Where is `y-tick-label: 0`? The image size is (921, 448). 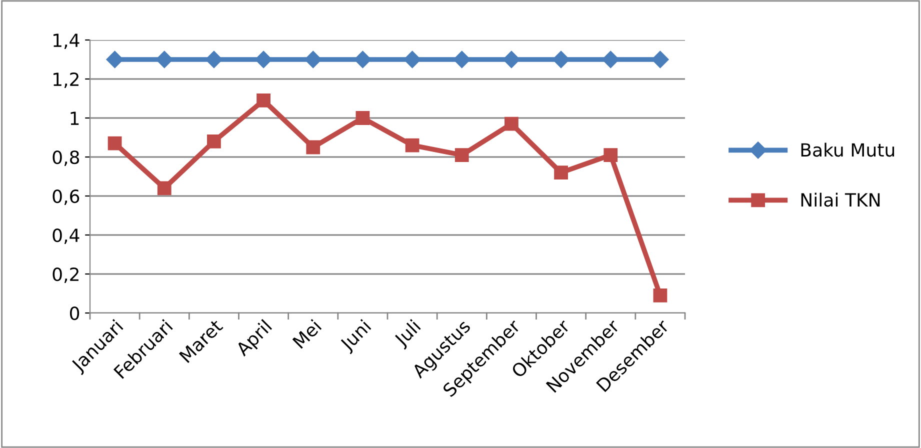 y-tick-label: 0 is located at coordinates (75, 313).